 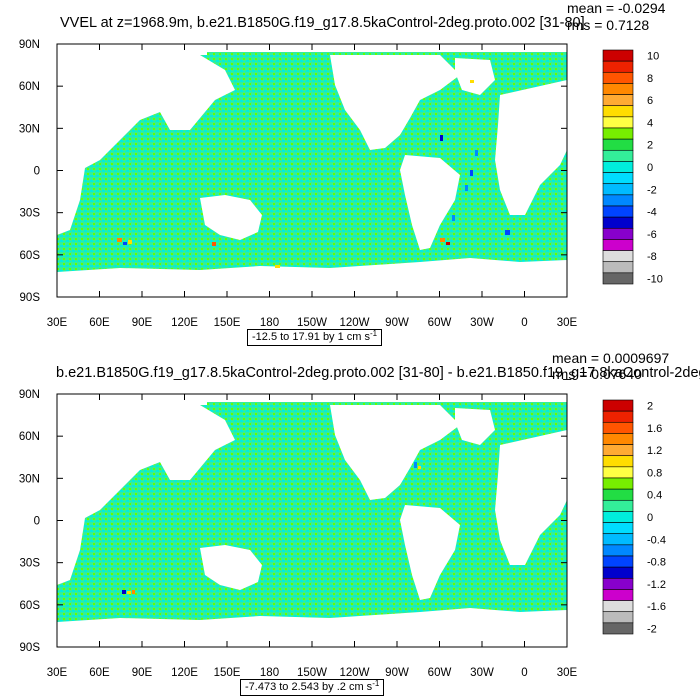 What do you see at coordinates (654, 473) in the screenshot?
I see `colorbar-label: 0.8` at bounding box center [654, 473].